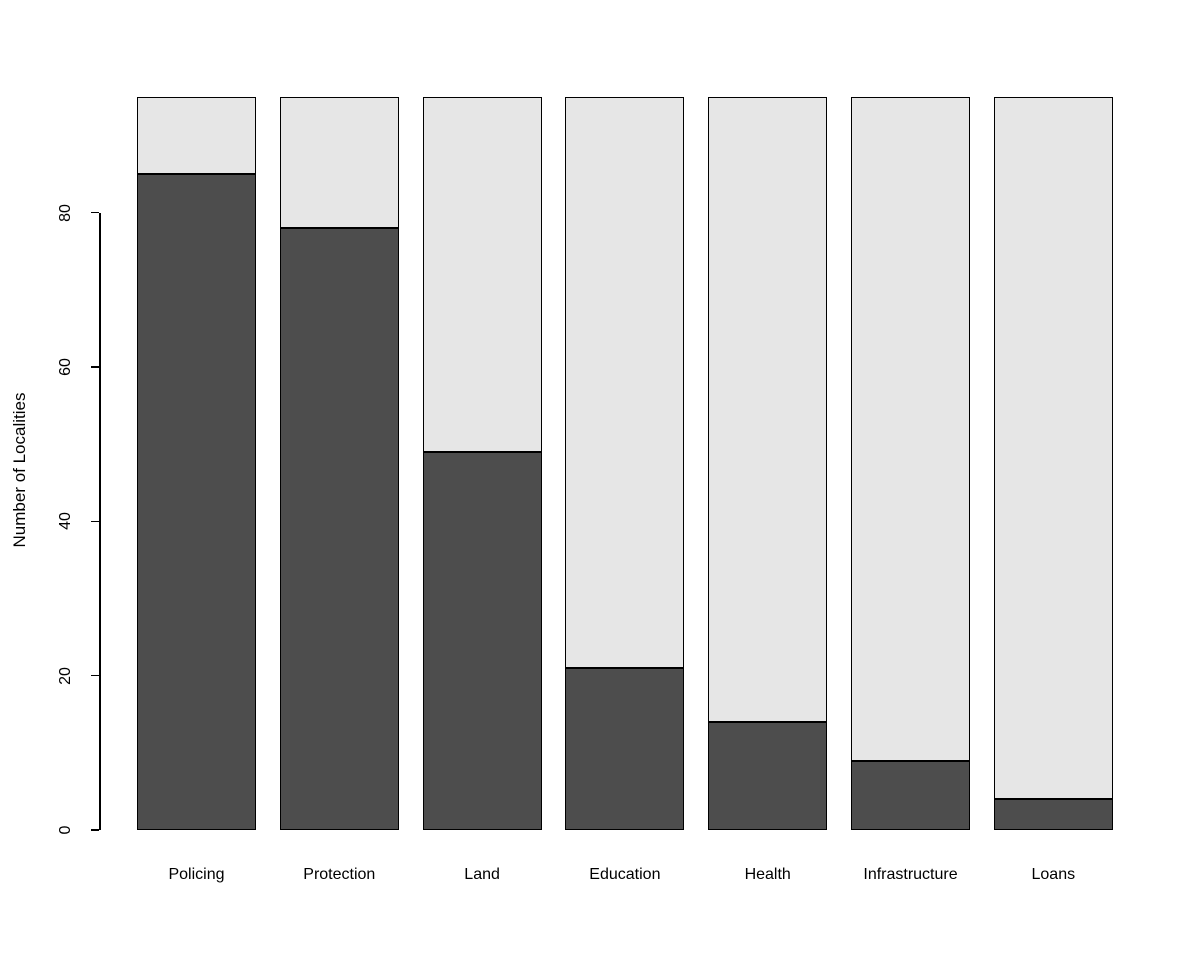  What do you see at coordinates (100, 521) in the screenshot?
I see `y-axis-line` at bounding box center [100, 521].